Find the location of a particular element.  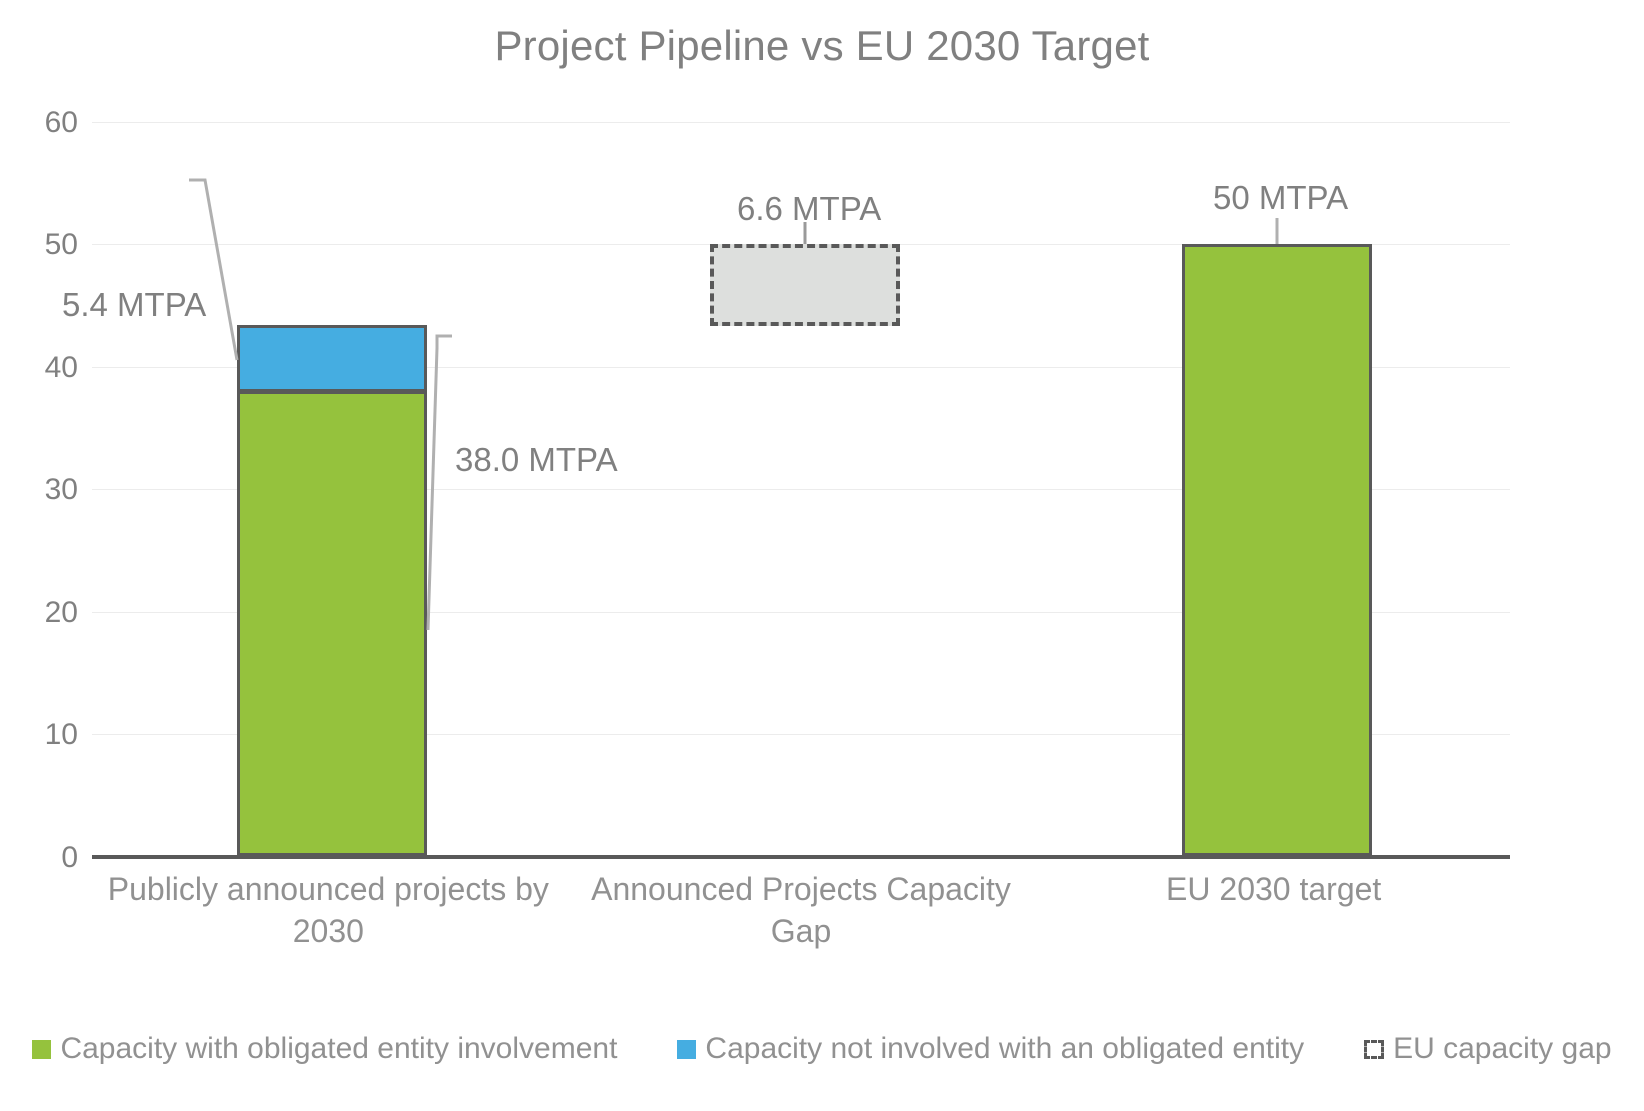

chart-title: Project Pipeline vs EU 2030 Target is located at coordinates (822, 45).